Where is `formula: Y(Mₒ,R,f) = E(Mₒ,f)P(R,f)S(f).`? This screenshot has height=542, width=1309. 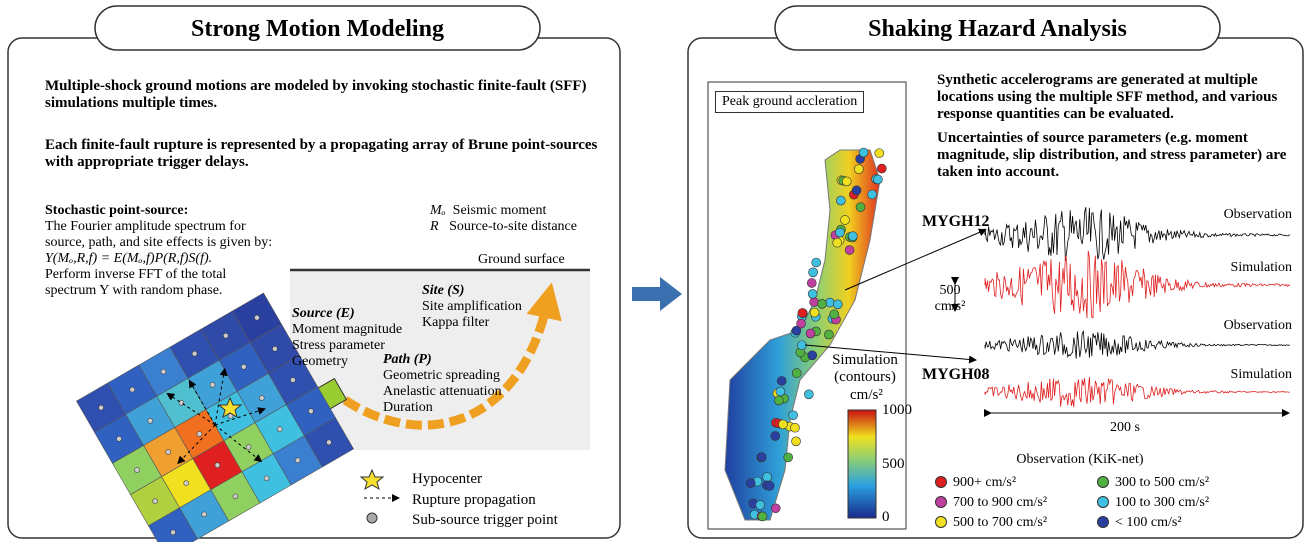
formula: Y(Mₒ,R,f) = E(Mₒ,f)P(R,f)S(f). is located at coordinates (129, 258).